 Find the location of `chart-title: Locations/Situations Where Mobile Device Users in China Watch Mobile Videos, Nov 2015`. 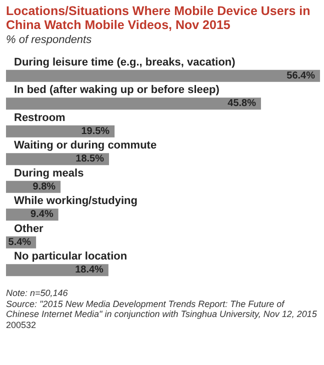

chart-title: Locations/Situations Where Mobile Device Users in China Watch Mobile Videos, Nov 2015 is located at coordinates (158, 17).